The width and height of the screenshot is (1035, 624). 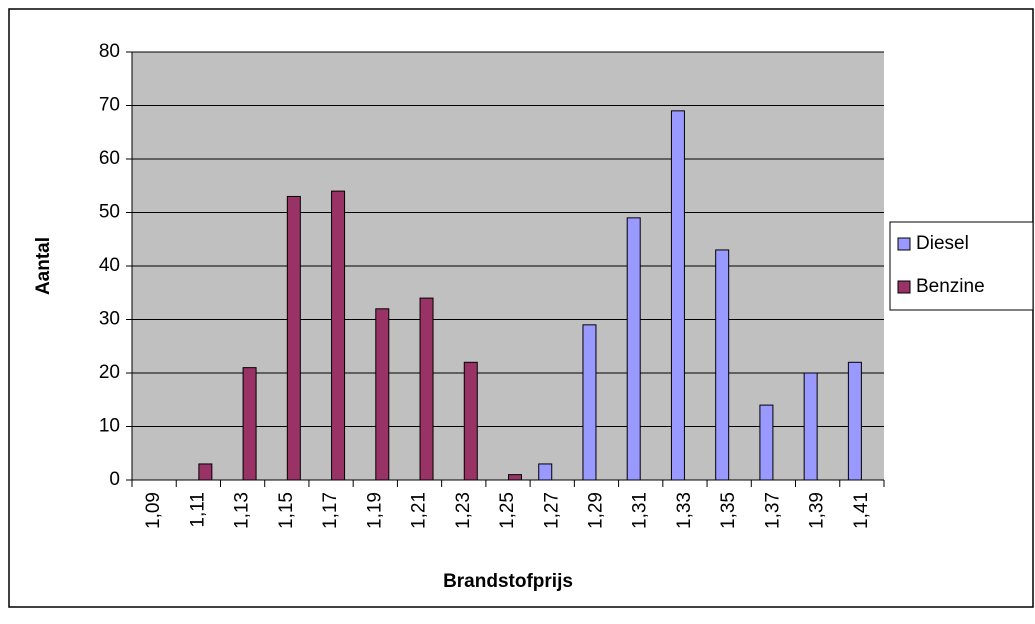 What do you see at coordinates (551, 510) in the screenshot?
I see `x-tick-label: 1,27` at bounding box center [551, 510].